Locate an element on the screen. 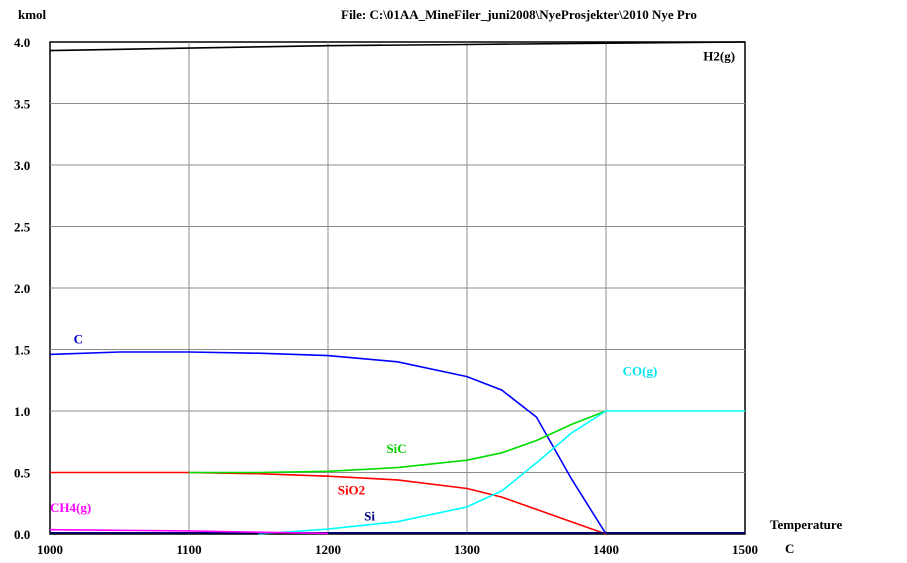 The width and height of the screenshot is (907, 563). x-tick-label: 1100 is located at coordinates (188, 549).